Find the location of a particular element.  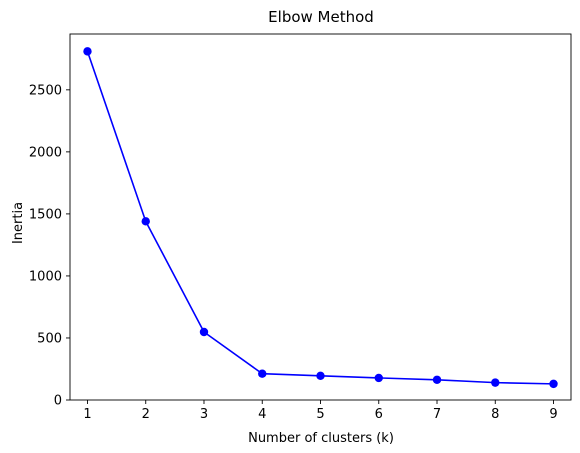

y-tick-label: 2000 is located at coordinates (45, 152).